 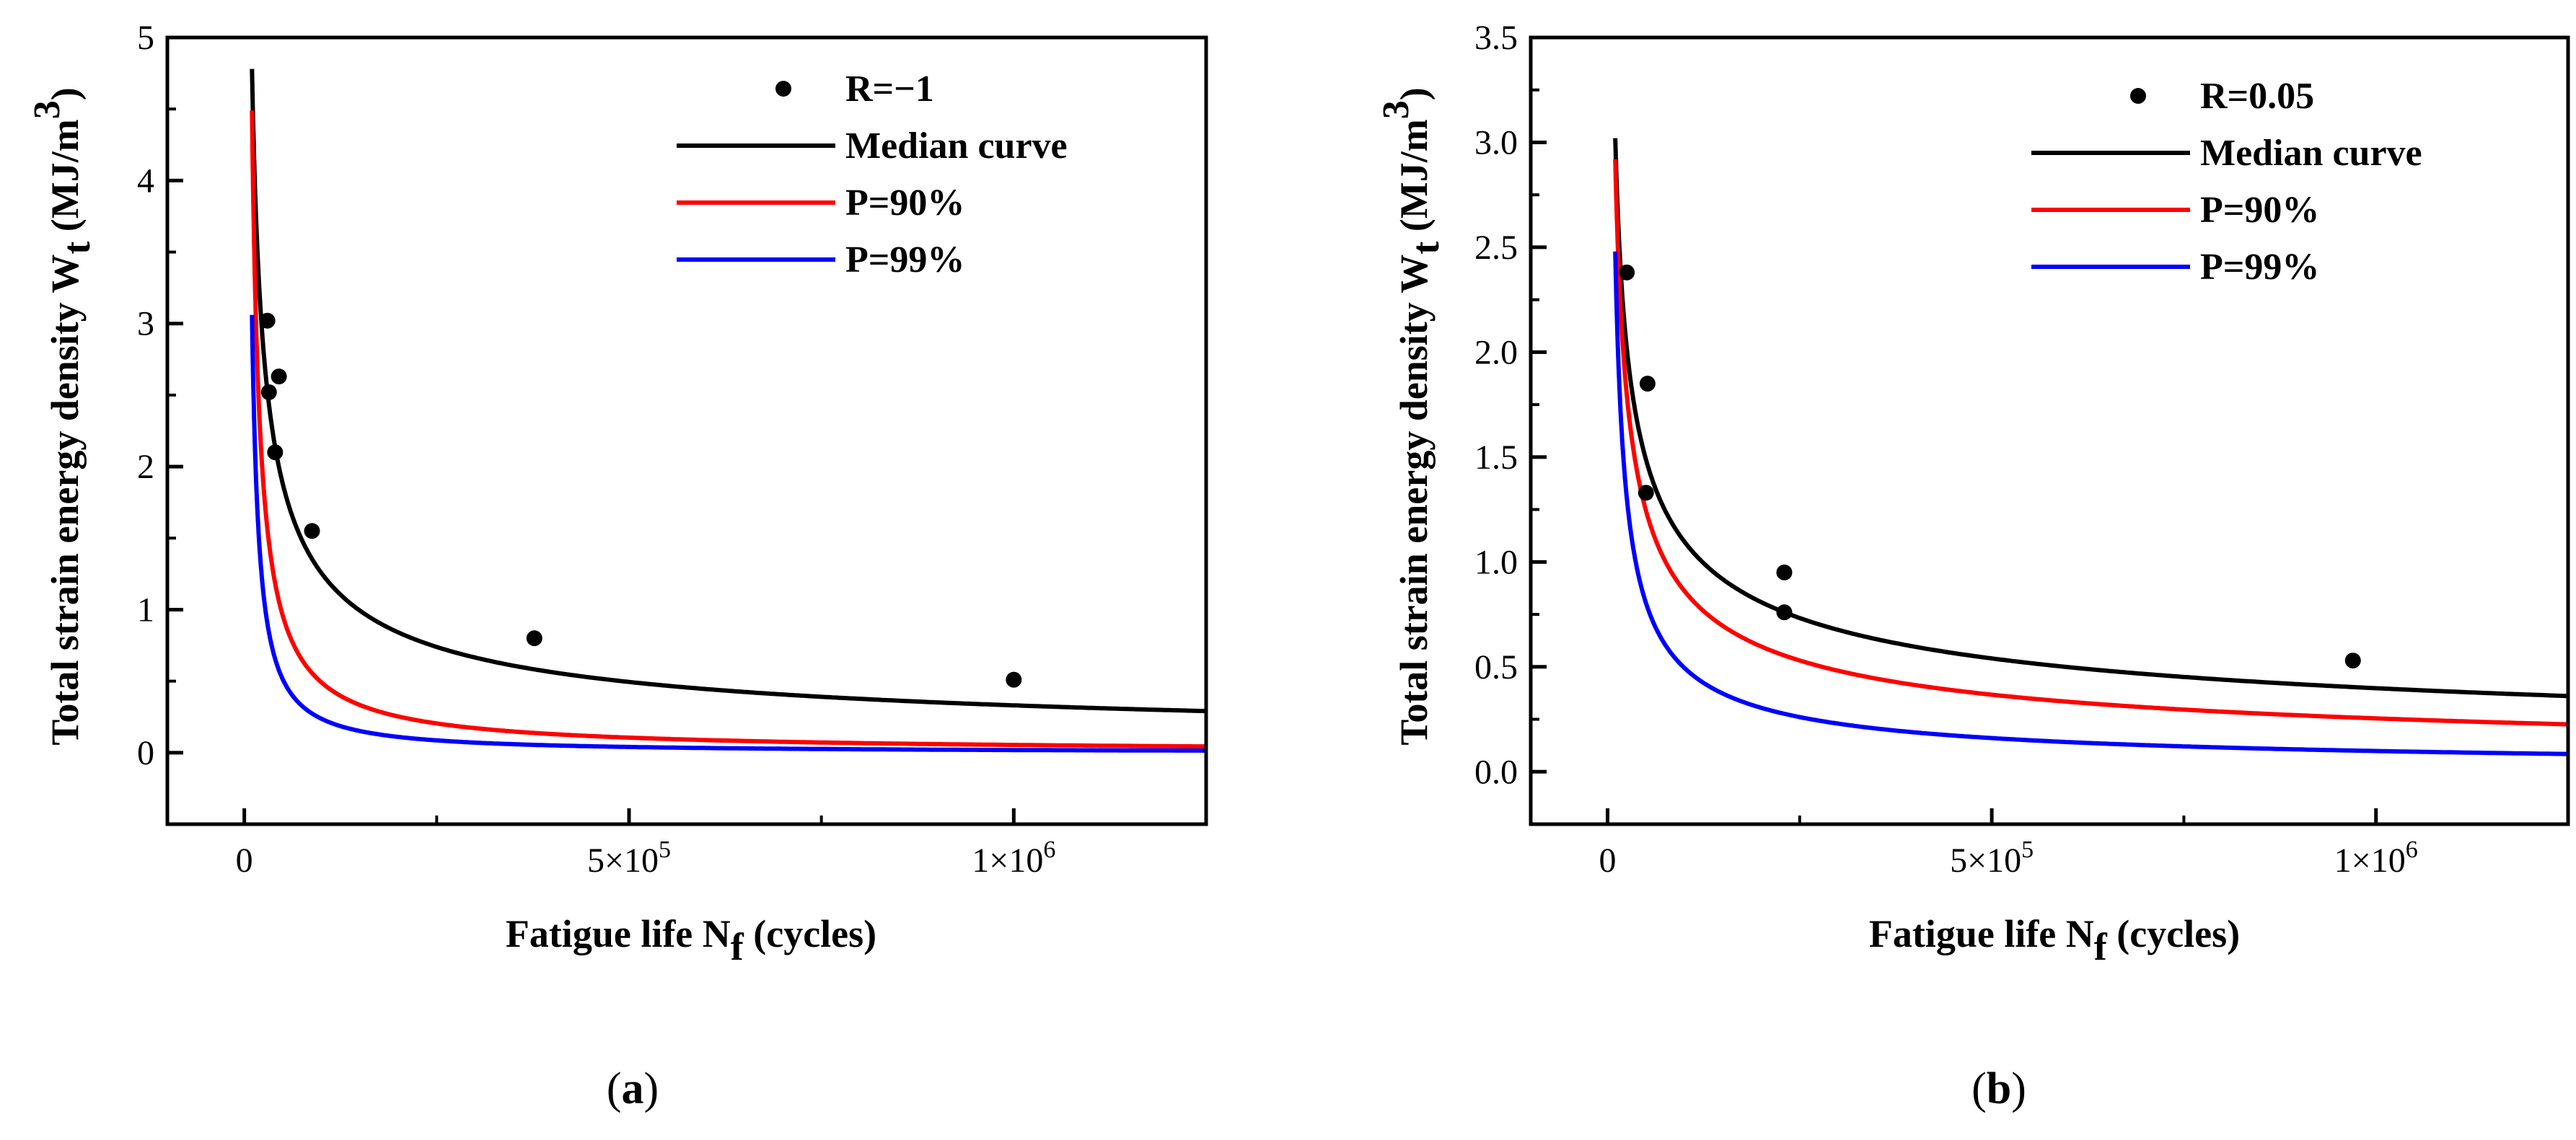 I want to click on y-tick-label: 2.0, so click(x=1496, y=352).